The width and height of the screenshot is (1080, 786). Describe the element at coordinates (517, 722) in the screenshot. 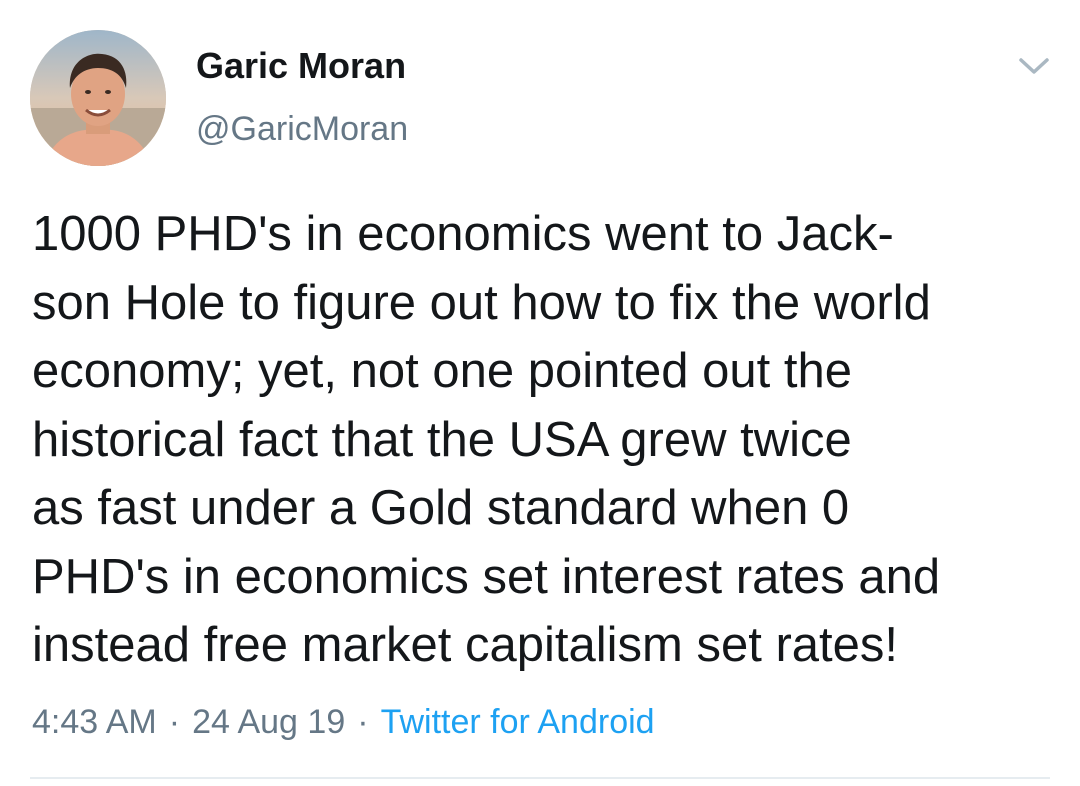

I see `tweet-source-link: Twitter for Android` at that location.